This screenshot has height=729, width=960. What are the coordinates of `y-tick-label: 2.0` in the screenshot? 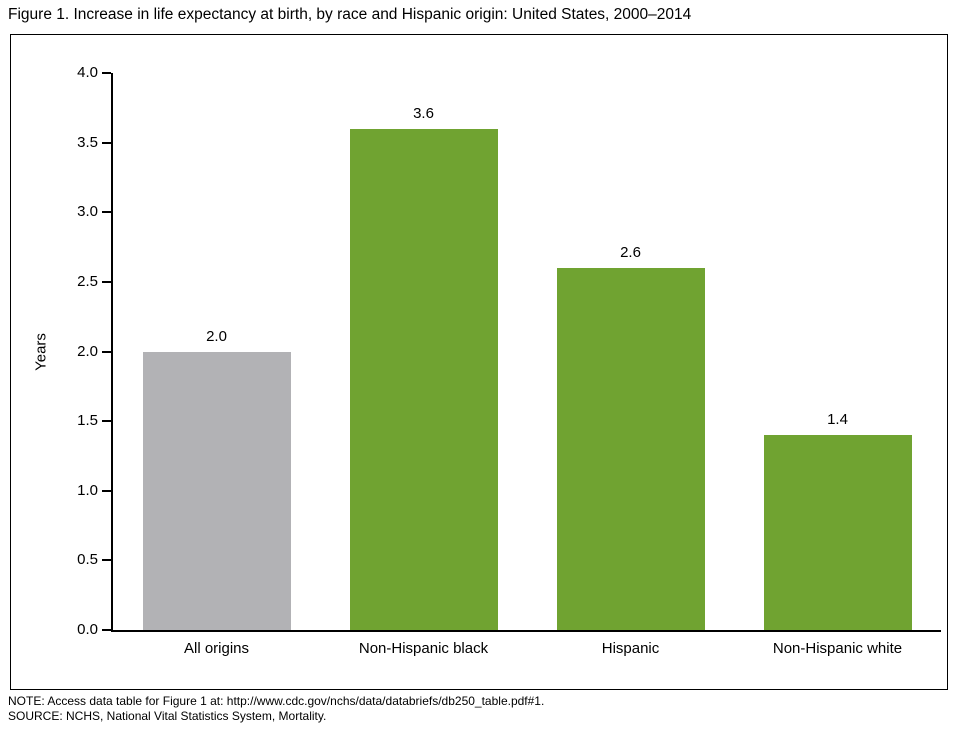 It's located at (87, 351).